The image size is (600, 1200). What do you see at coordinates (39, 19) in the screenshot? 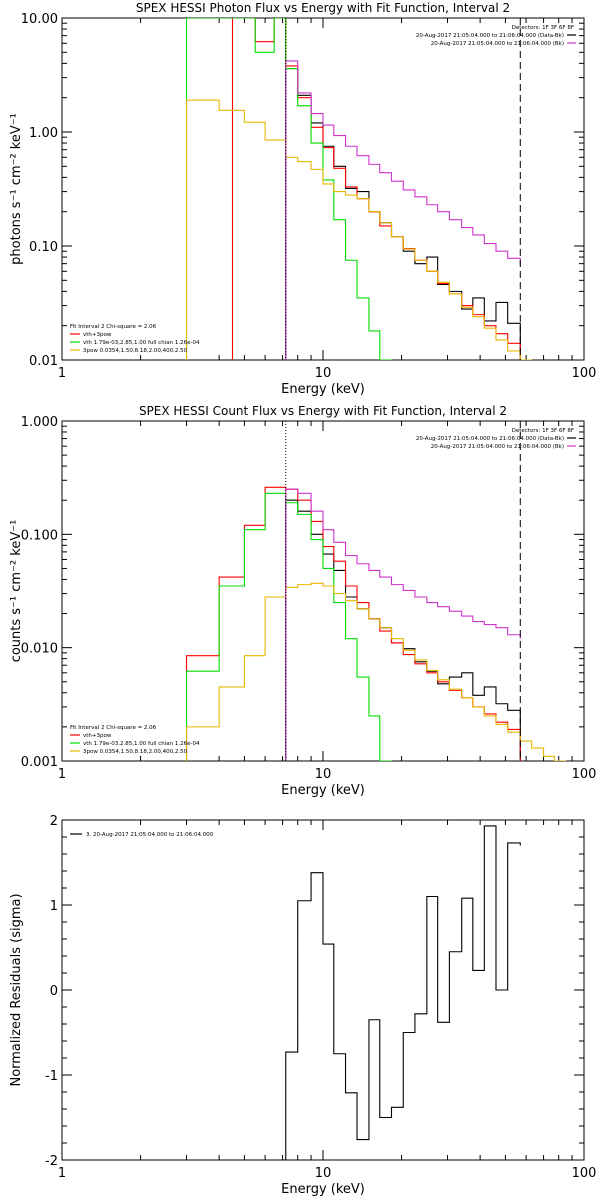
I see `y-tick-label: 10.00` at bounding box center [39, 19].